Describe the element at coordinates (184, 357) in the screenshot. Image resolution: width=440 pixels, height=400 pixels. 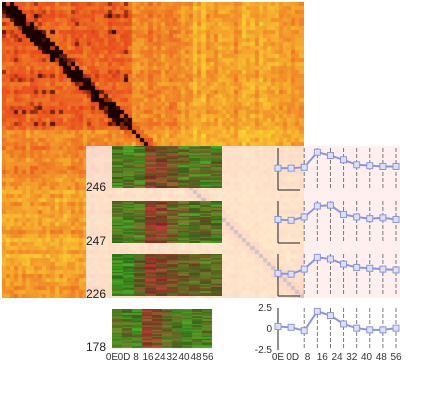
I see `strip-x-tick-label: 40` at that location.